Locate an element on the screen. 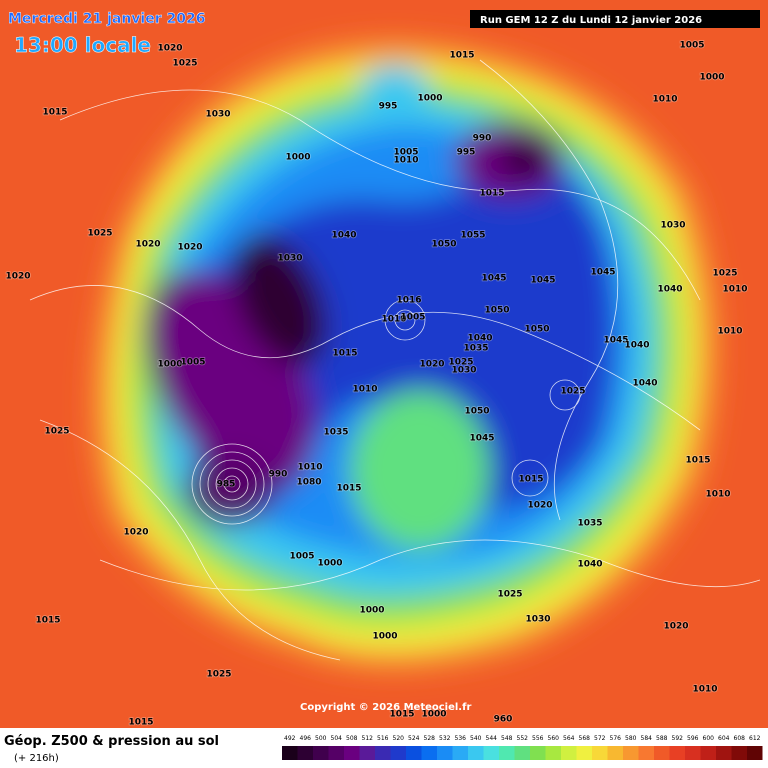 Image resolution: width=768 pixels, height=768 pixels. scale-label: 608 is located at coordinates (740, 738).